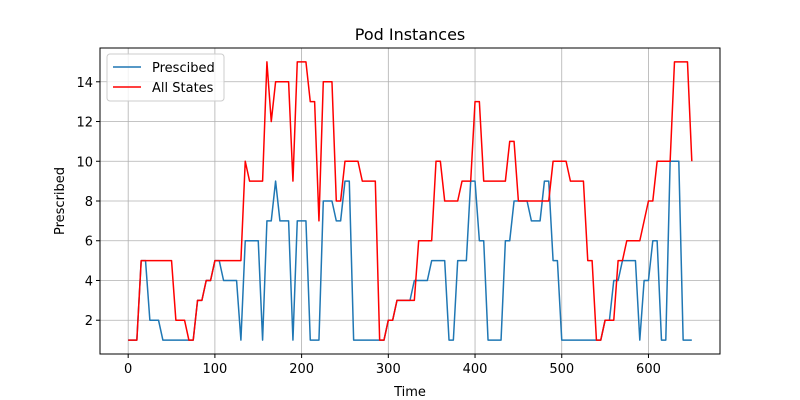 The width and height of the screenshot is (800, 400). What do you see at coordinates (410, 34) in the screenshot?
I see `chart-title: Pod Instances` at bounding box center [410, 34].